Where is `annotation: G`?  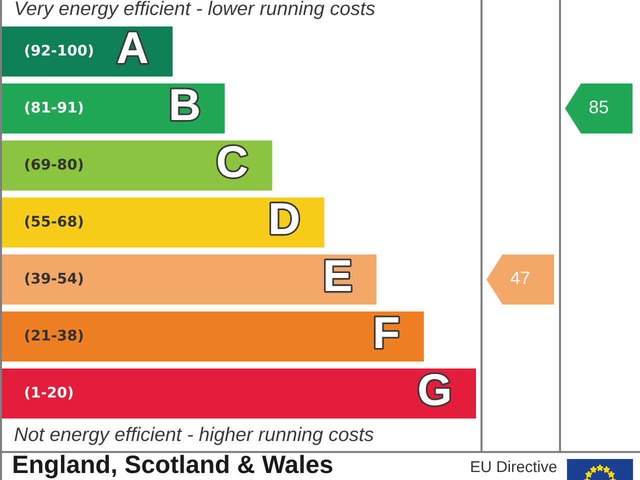 annotation: G is located at coordinates (434, 390).